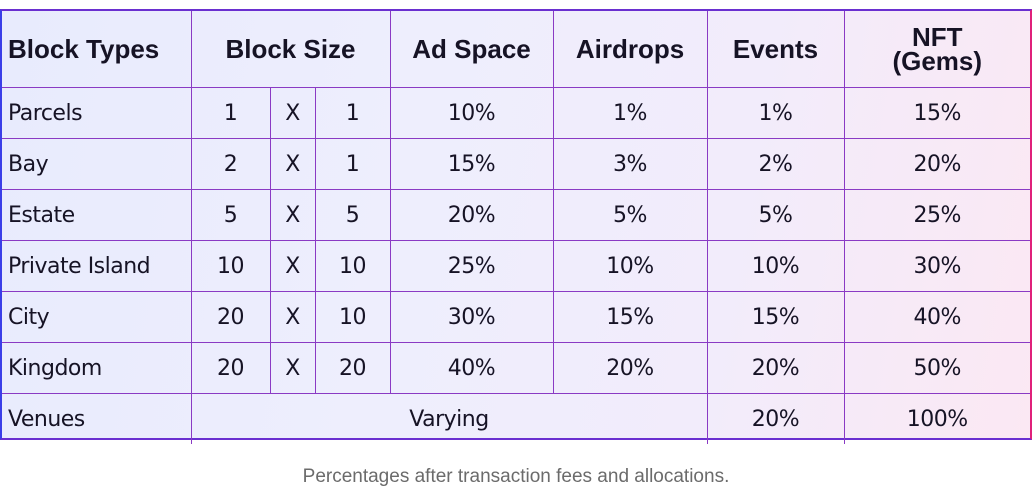  Describe the element at coordinates (775, 164) in the screenshot. I see `events-value: 2%` at that location.